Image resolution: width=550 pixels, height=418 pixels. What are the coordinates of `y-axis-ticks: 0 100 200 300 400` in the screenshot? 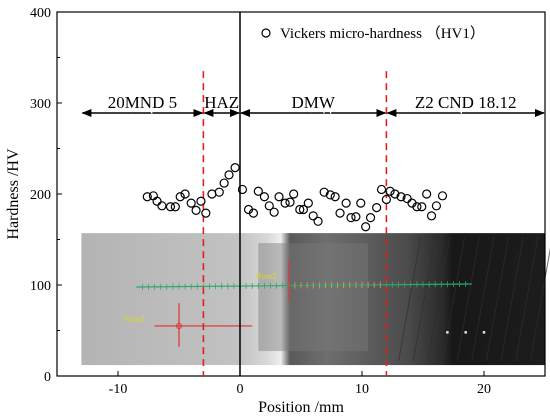 It's located at (46, 195).